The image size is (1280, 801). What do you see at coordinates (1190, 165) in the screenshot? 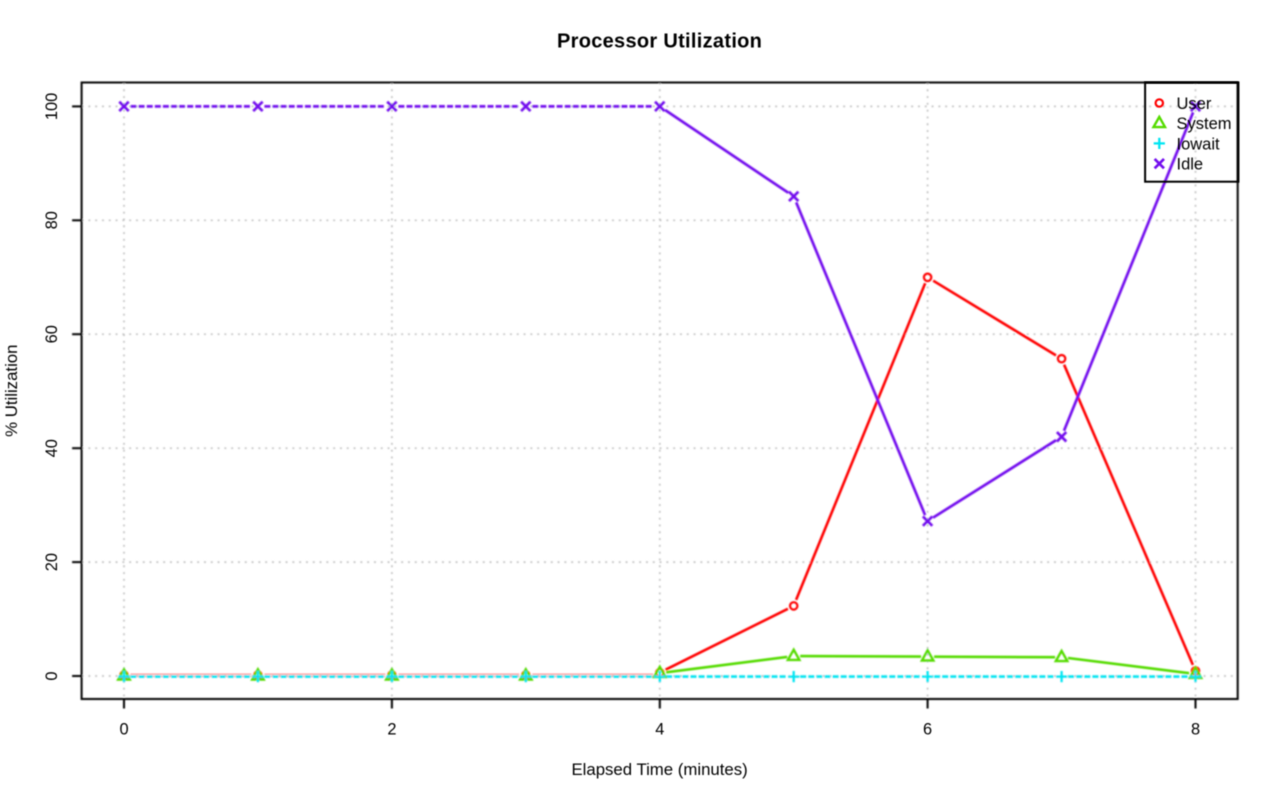
I see `svg-text: Idle` at bounding box center [1190, 165].